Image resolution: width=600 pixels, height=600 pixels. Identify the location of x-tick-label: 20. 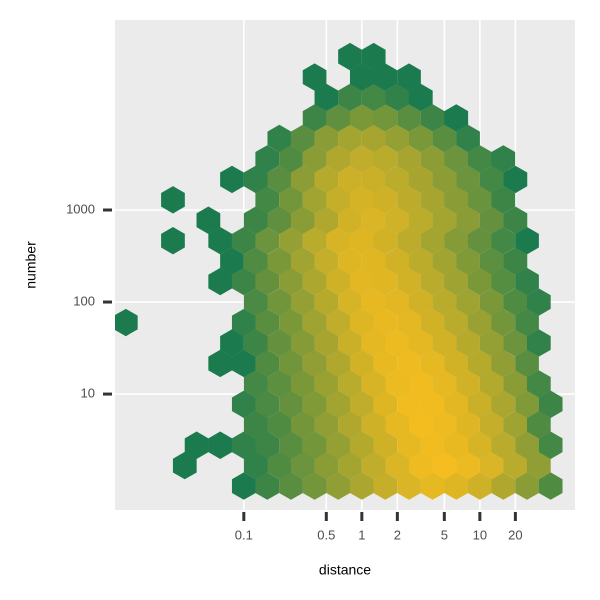
(515, 534).